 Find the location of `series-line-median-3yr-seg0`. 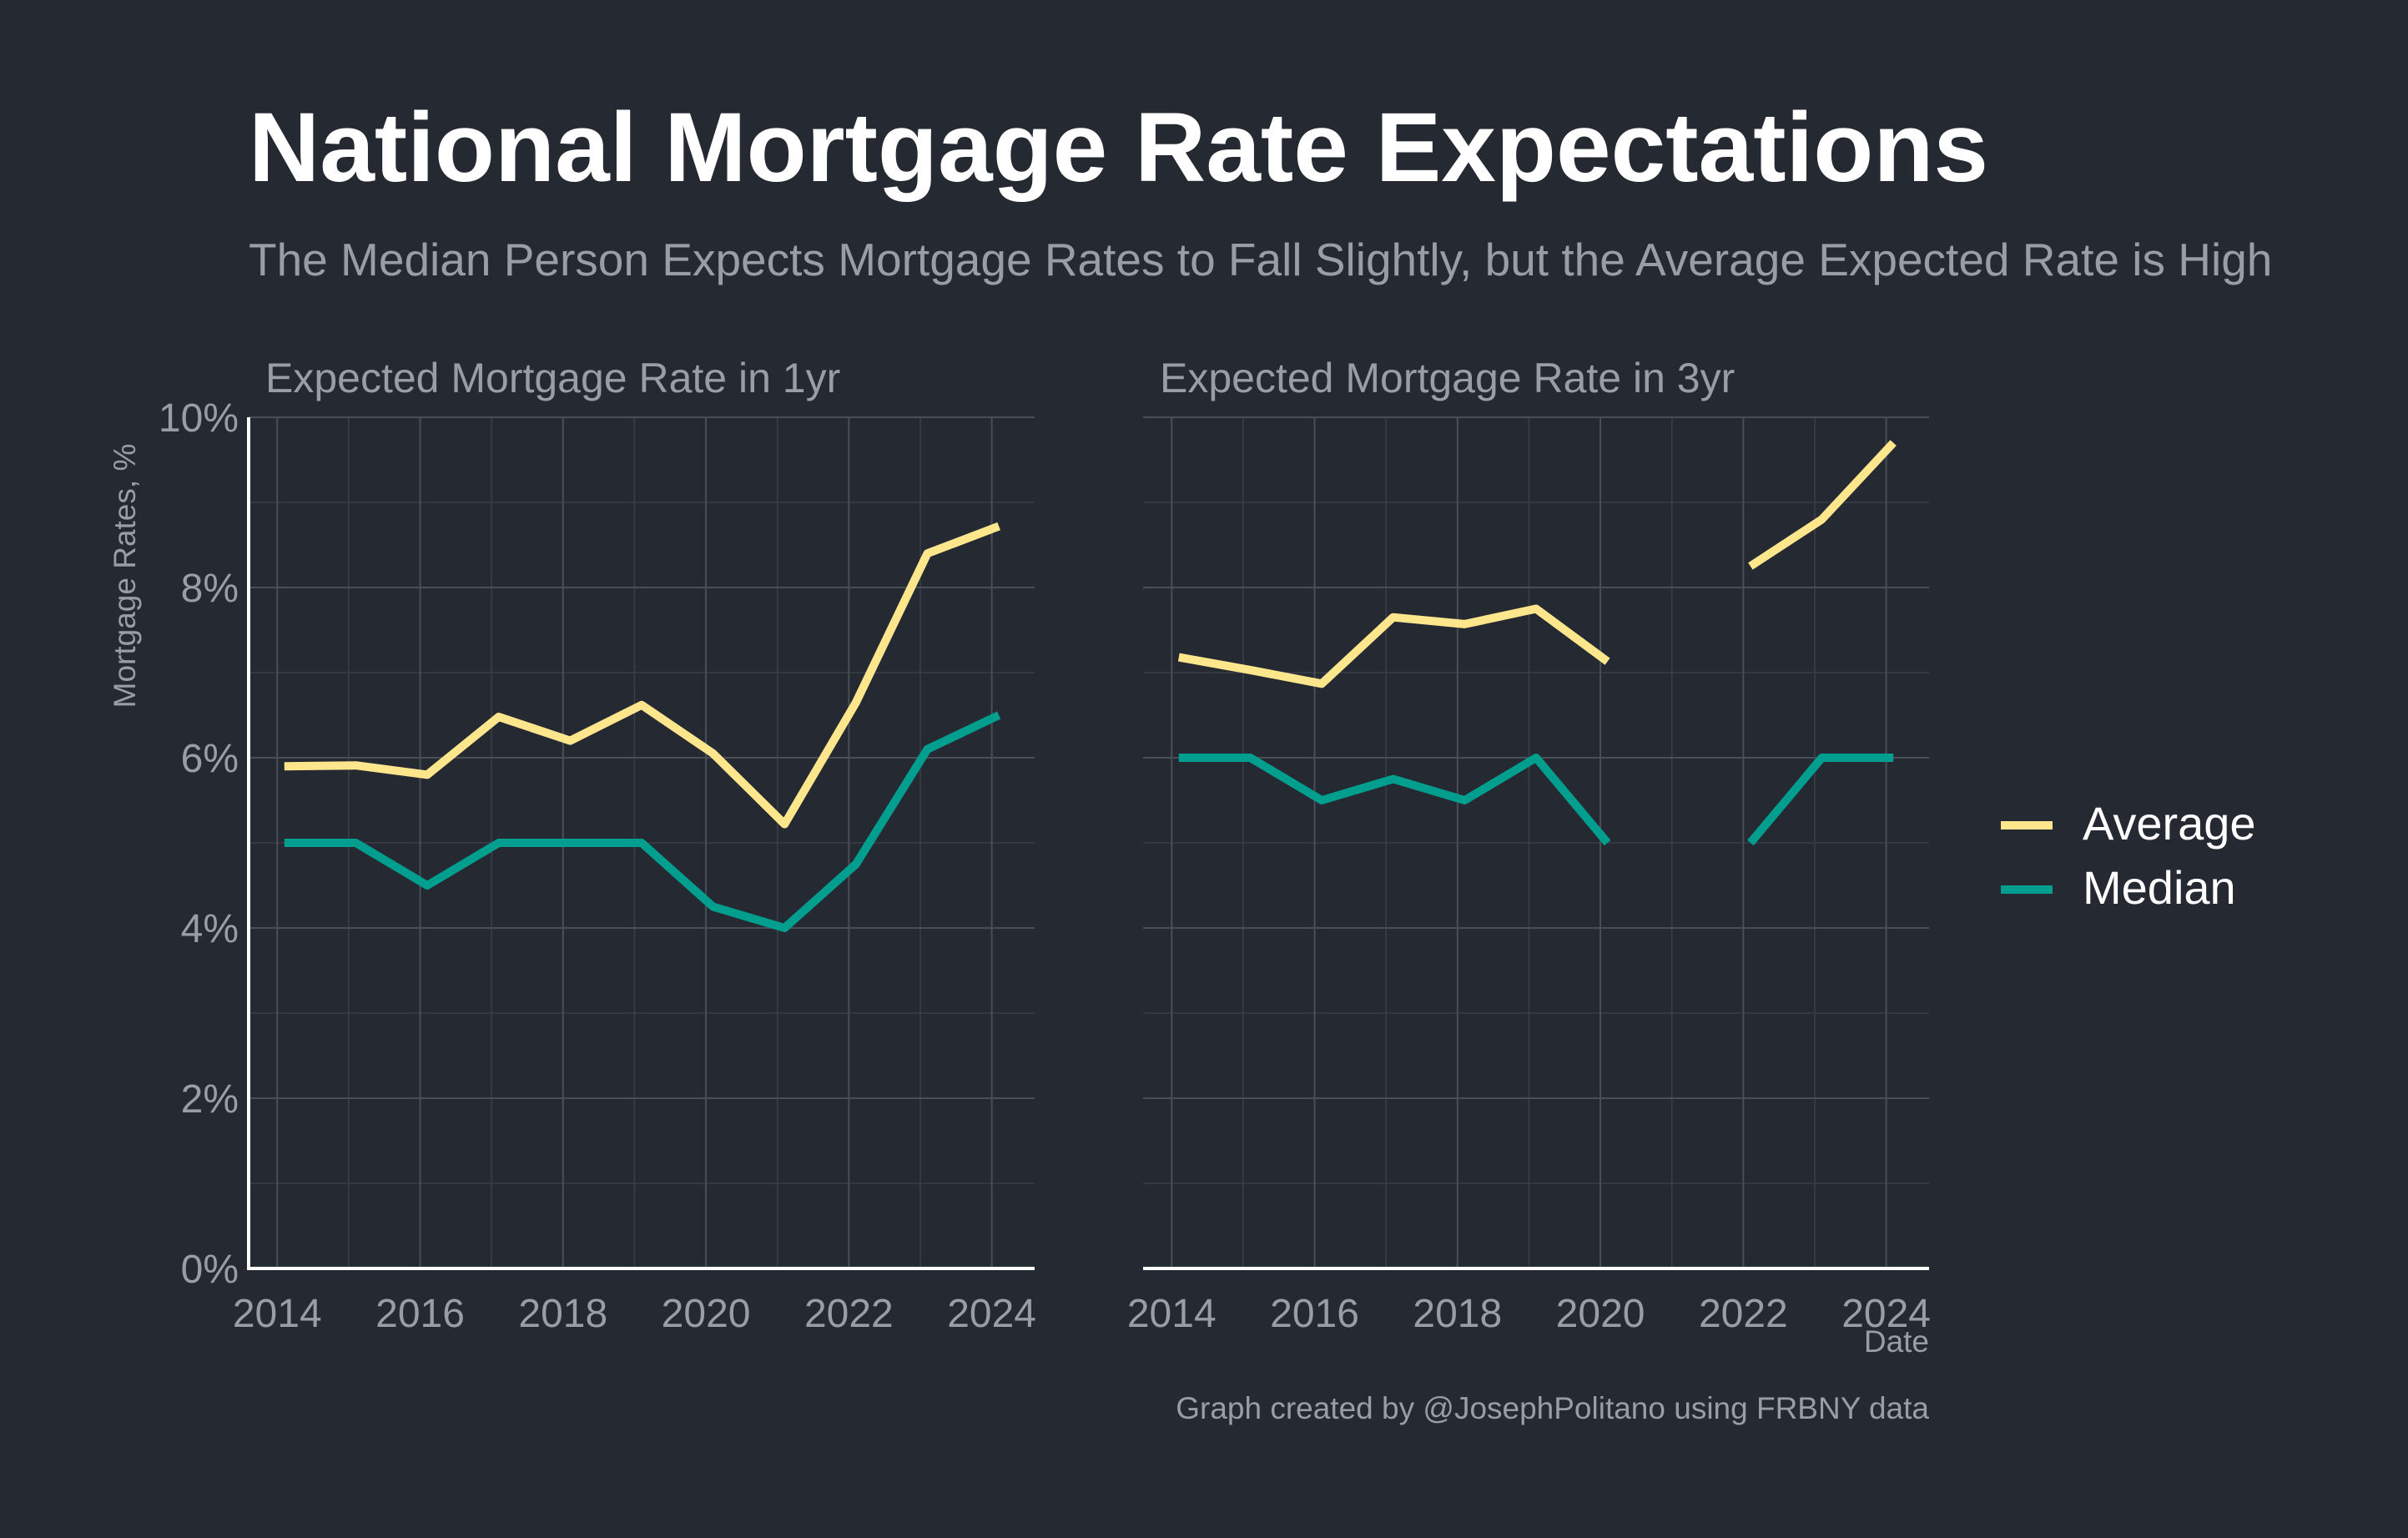

series-line-median-3yr-seg0 is located at coordinates (1394, 800).